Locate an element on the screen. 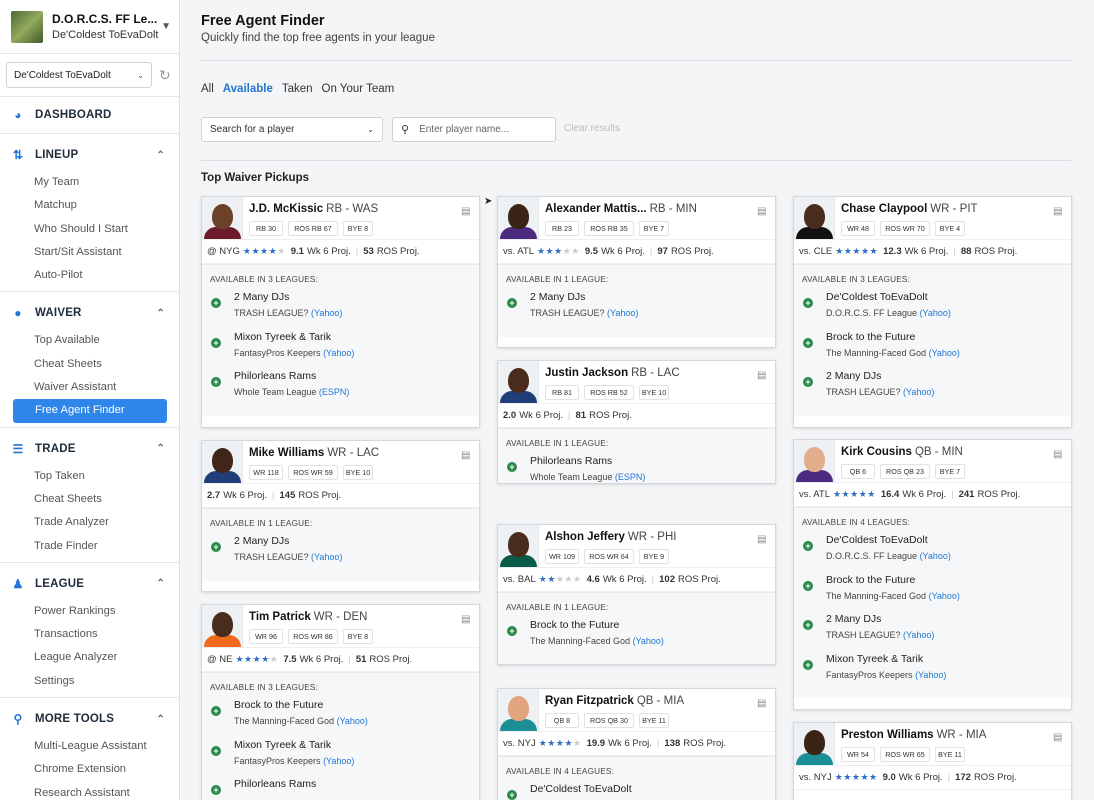 Image resolution: width=1094 pixels, height=800 pixels. nav-header-lineup: ⇅ LINEUP ⌃ is located at coordinates (89, 155).